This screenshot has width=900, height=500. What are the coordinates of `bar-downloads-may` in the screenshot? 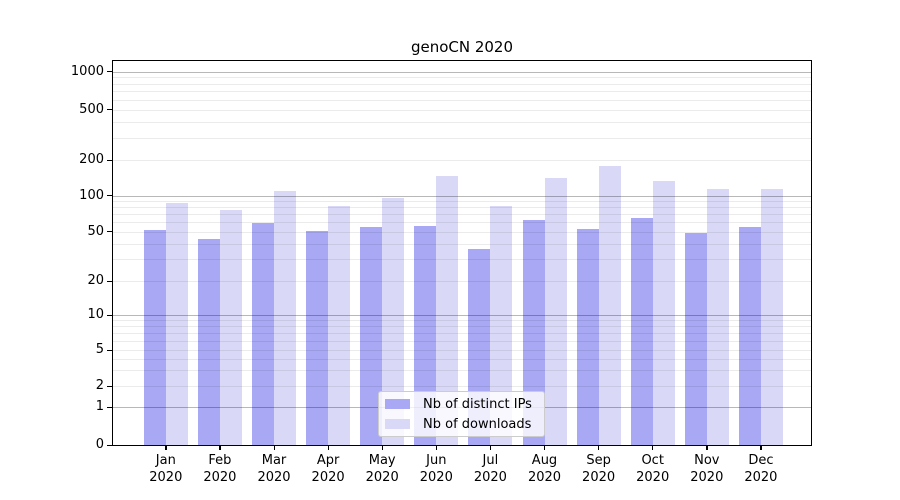 It's located at (393, 321).